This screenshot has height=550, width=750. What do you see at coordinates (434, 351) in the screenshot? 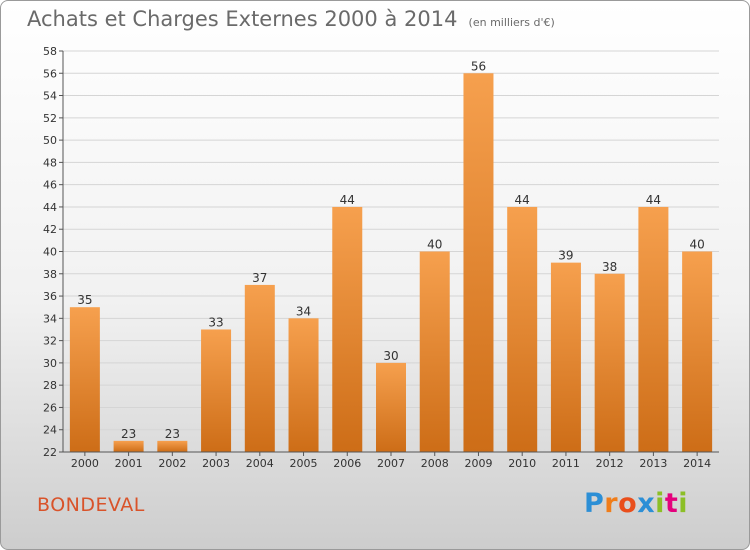
I see `bar-2008` at bounding box center [434, 351].